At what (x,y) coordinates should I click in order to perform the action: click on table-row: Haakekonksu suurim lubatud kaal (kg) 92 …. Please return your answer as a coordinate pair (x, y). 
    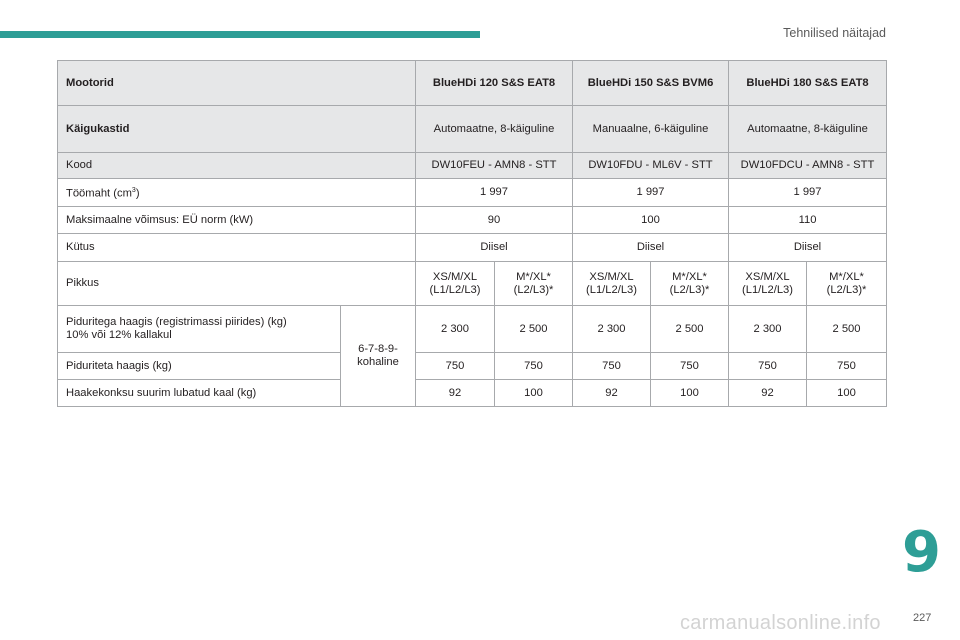
    Looking at the image, I should click on (472, 393).